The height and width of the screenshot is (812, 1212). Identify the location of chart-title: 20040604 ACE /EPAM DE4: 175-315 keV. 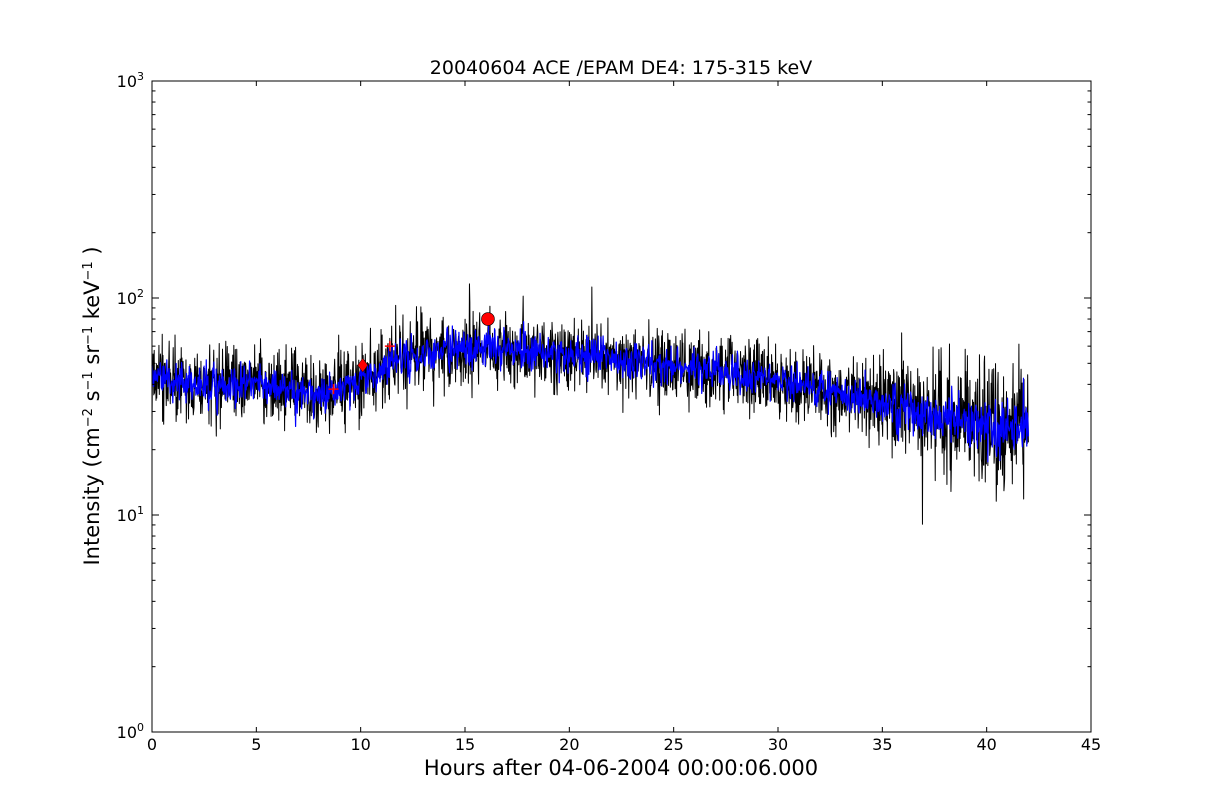
(621, 68).